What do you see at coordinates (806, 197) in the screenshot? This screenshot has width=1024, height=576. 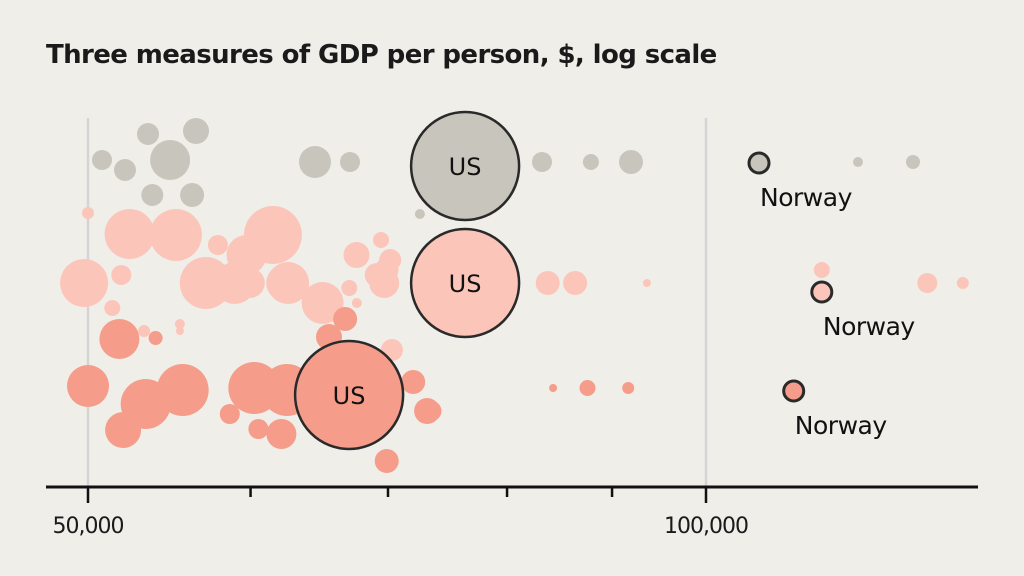 I see `label-norway-measure_1: Norway` at bounding box center [806, 197].